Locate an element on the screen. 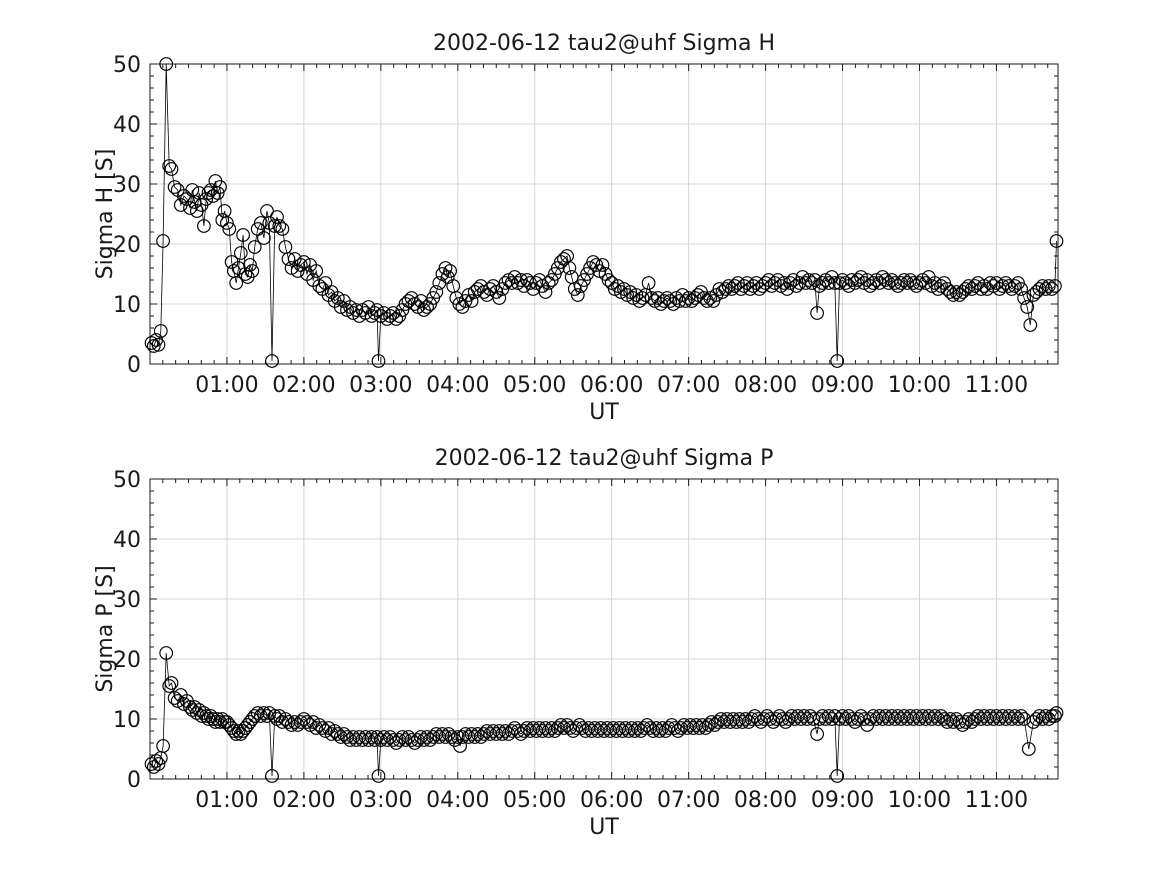 The width and height of the screenshot is (1167, 875). y-tick-label: 20 is located at coordinates (127, 660).